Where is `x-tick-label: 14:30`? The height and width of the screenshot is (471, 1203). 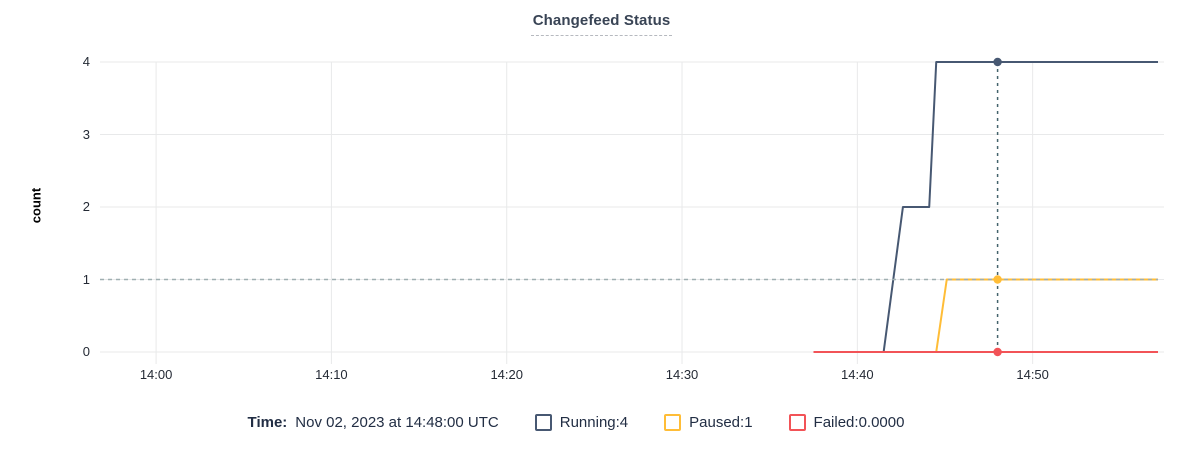
x-tick-label: 14:30 is located at coordinates (682, 374).